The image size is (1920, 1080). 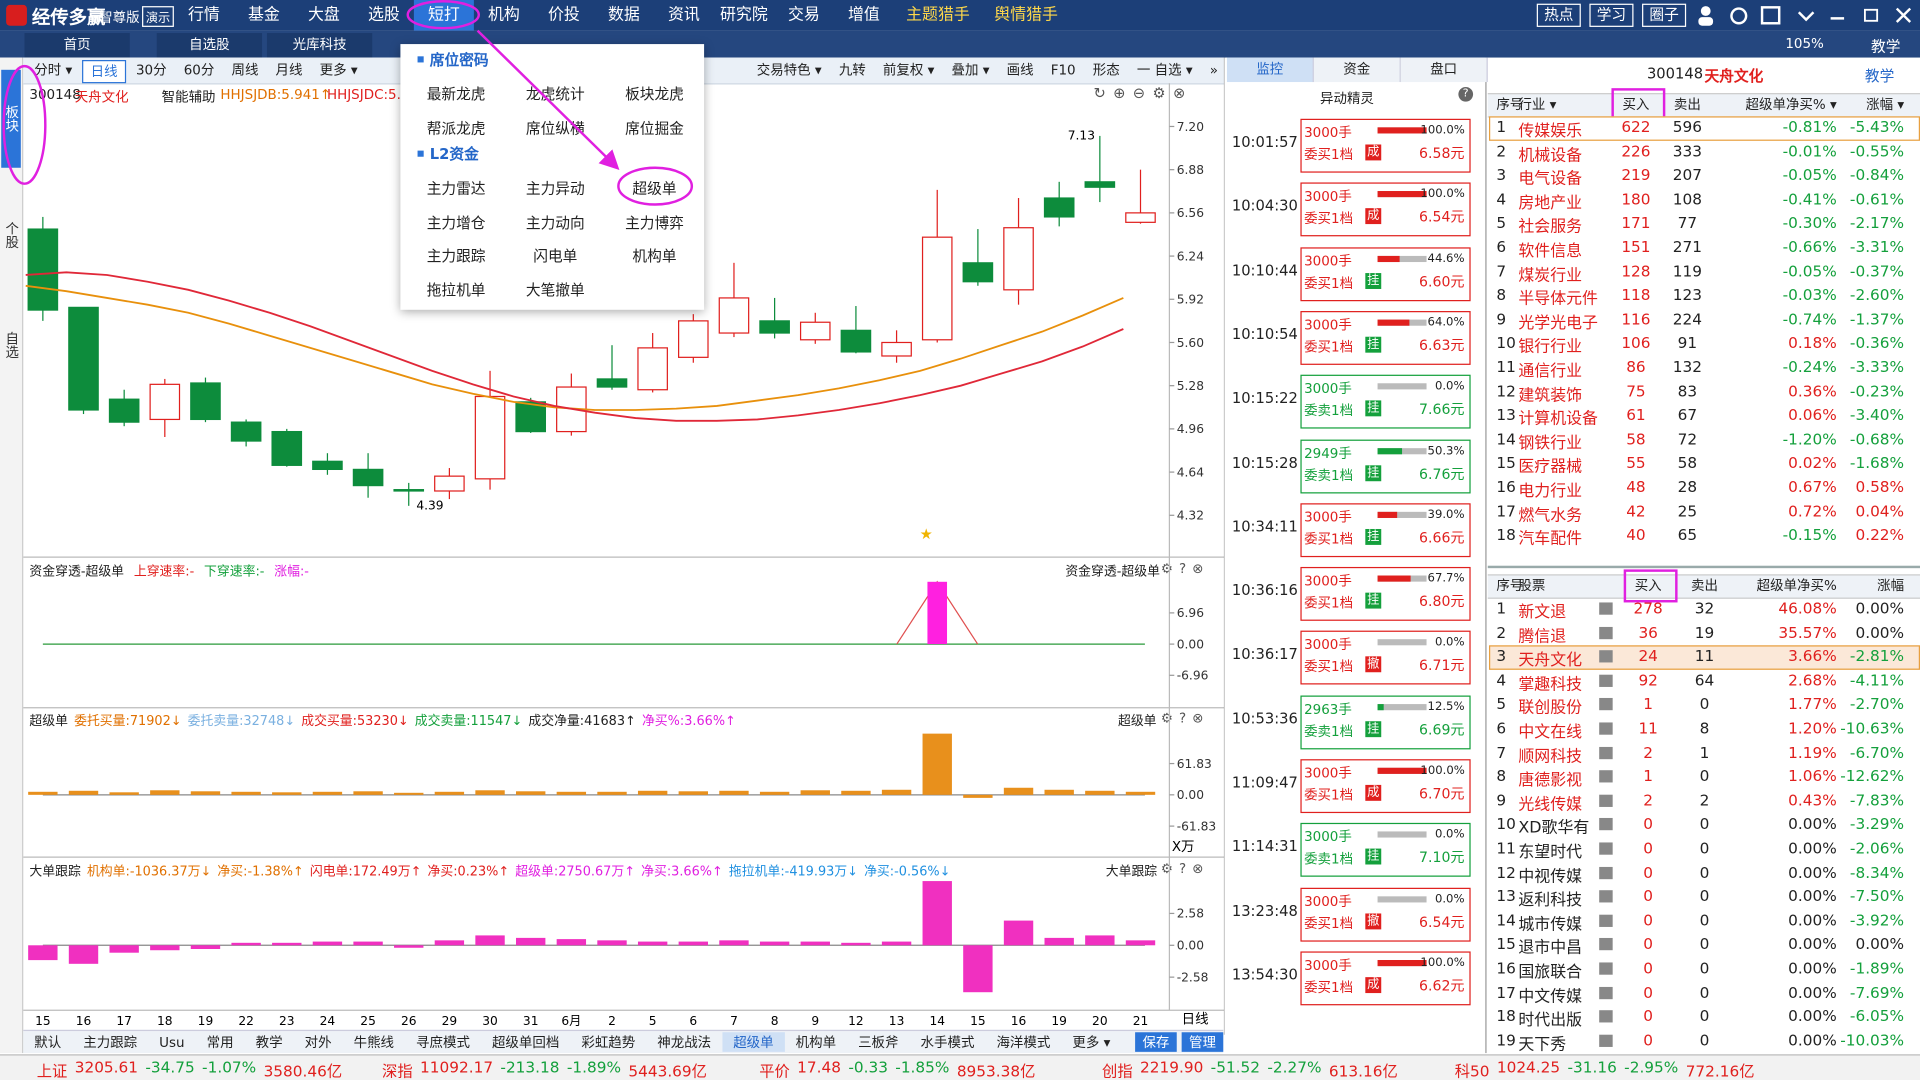 I want to click on smart-assist: 智能辅助, so click(x=188, y=97).